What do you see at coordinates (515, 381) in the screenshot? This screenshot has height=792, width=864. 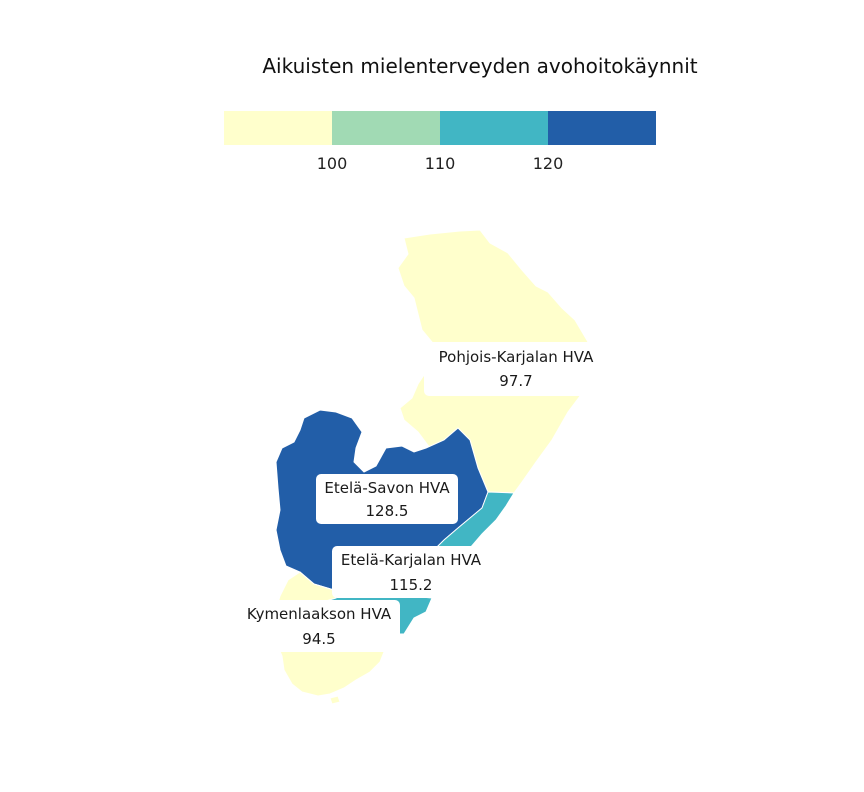 I see `label-value-pohjois-karjala: 97.7` at bounding box center [515, 381].